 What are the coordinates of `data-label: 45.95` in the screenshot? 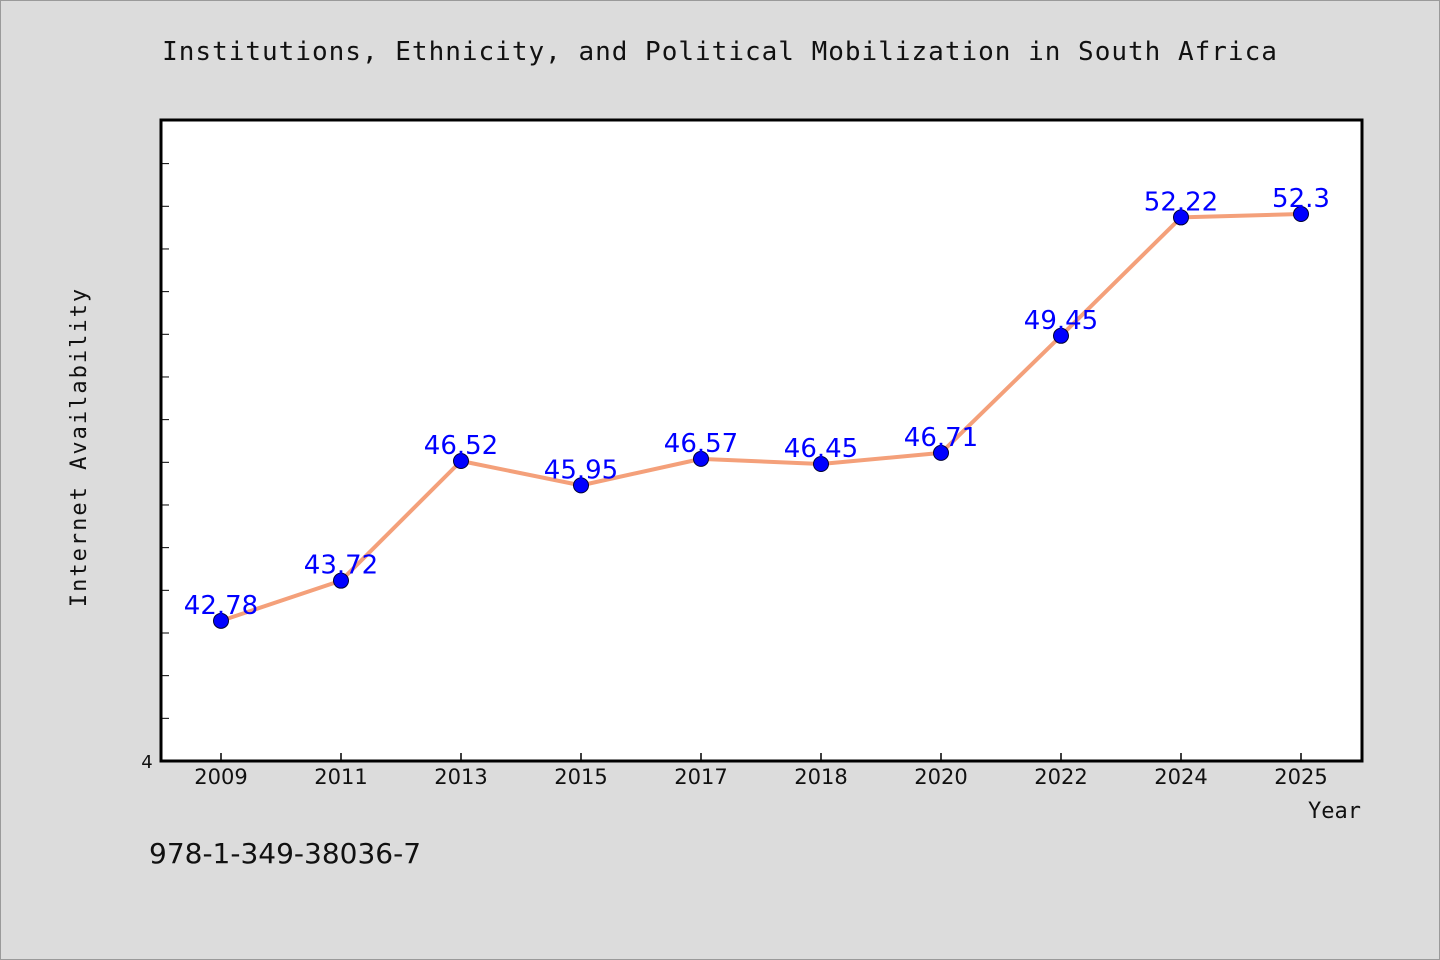 It's located at (581, 470).